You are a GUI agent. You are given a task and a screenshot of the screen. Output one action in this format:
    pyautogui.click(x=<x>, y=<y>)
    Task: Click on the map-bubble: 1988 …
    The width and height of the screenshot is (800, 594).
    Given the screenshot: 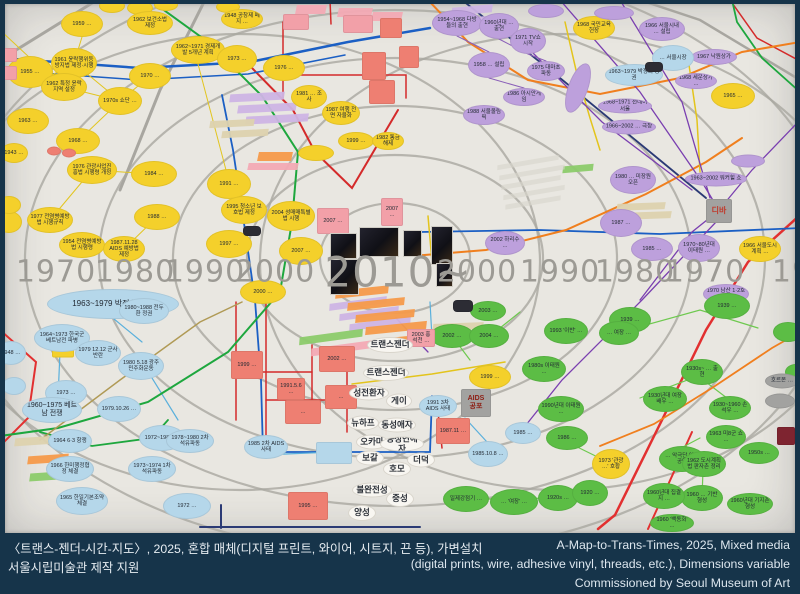 What is the action you would take?
    pyautogui.click(x=157, y=217)
    